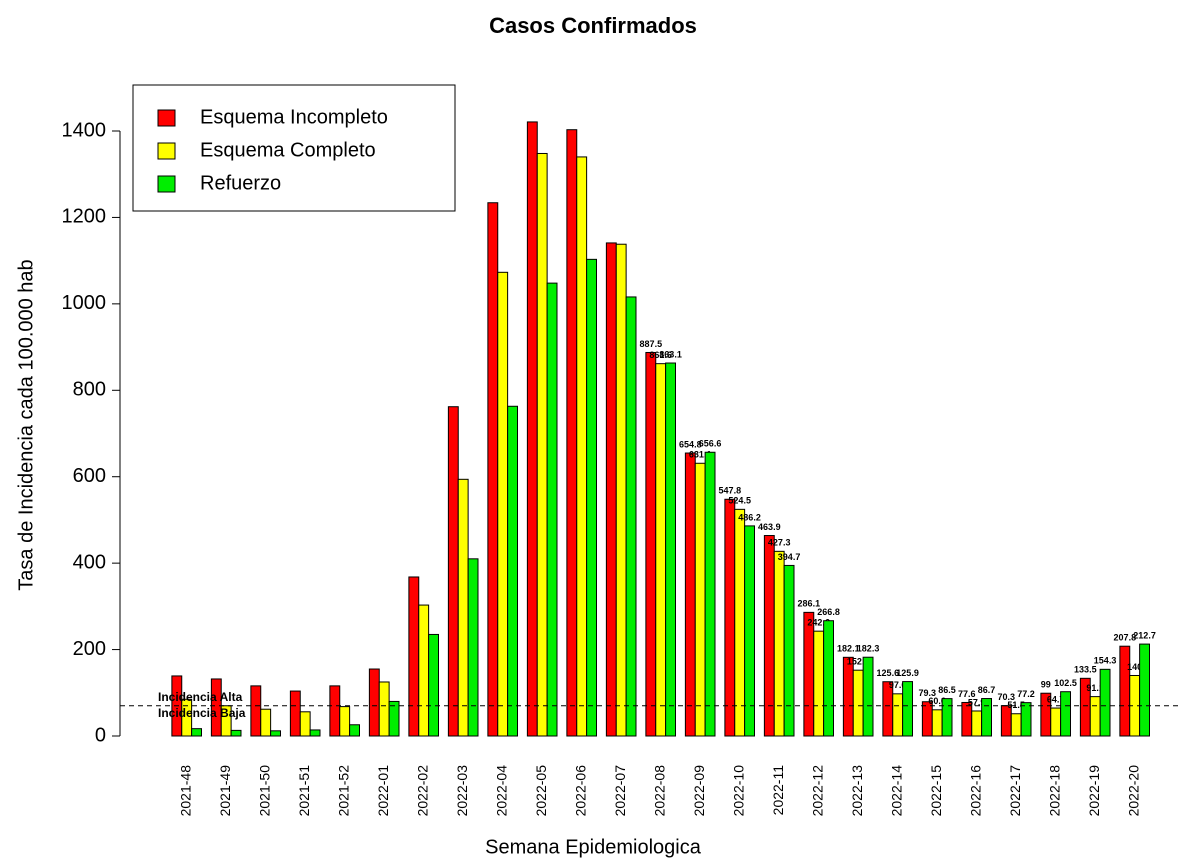 Image resolution: width=1185 pixels, height=863 pixels. What do you see at coordinates (89, 649) in the screenshot?
I see `y-tick-label: 200` at bounding box center [89, 649].